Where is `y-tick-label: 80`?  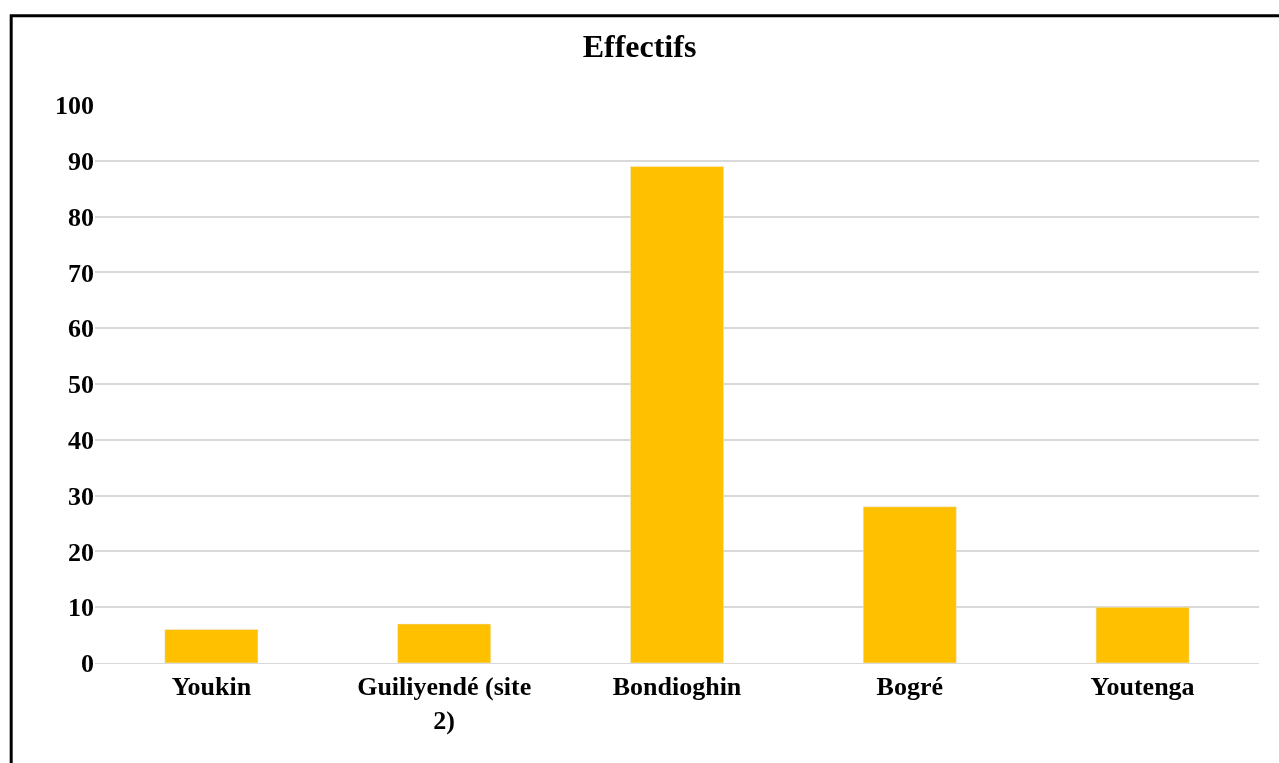
y-tick-label: 80 is located at coordinates (81, 217).